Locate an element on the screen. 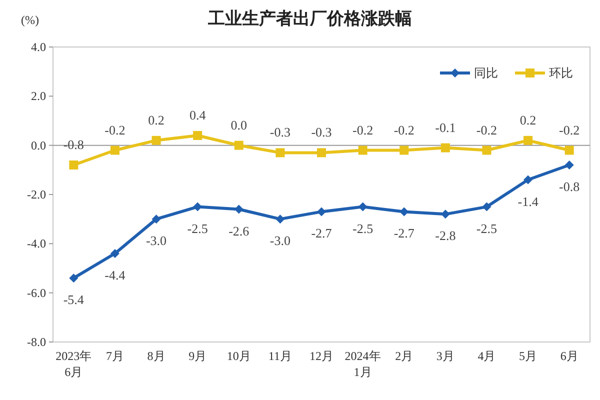 The height and width of the screenshot is (400, 600). x-tick-label: 7月 is located at coordinates (115, 356).